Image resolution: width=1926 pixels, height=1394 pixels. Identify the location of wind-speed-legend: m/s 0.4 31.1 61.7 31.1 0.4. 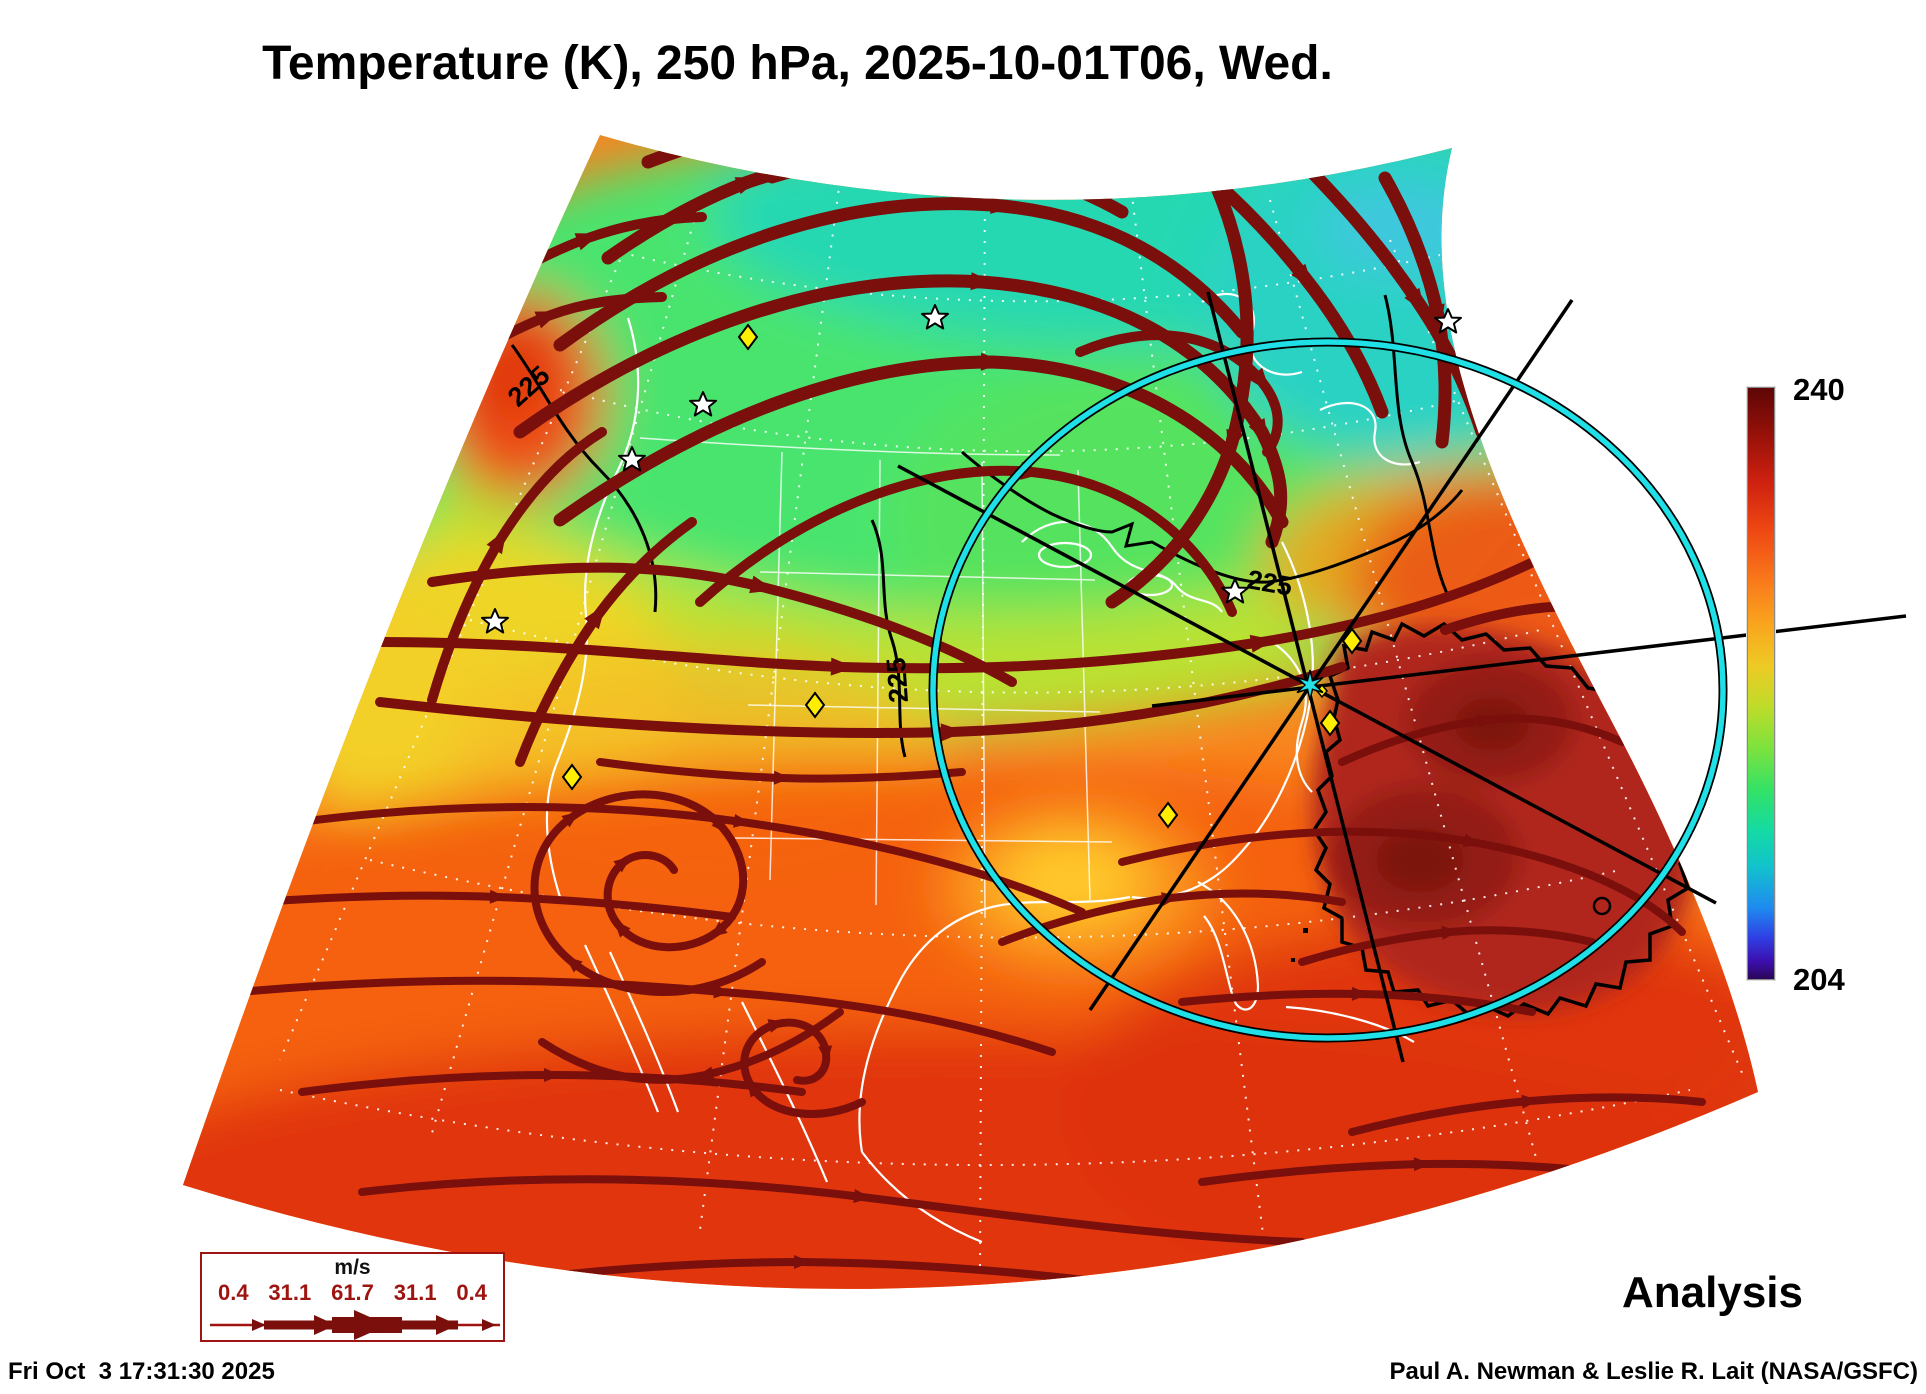
(352, 1297).